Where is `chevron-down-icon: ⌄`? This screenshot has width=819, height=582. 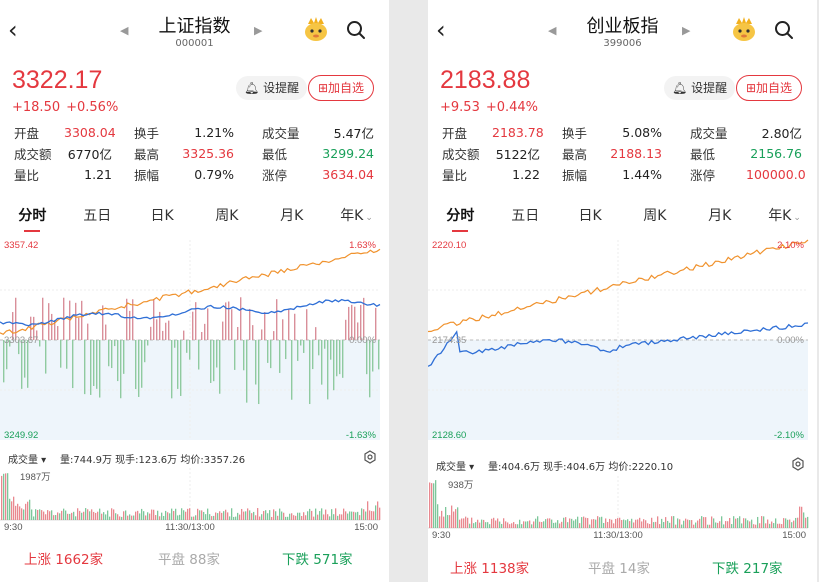 chevron-down-icon: ⌄ is located at coordinates (369, 218).